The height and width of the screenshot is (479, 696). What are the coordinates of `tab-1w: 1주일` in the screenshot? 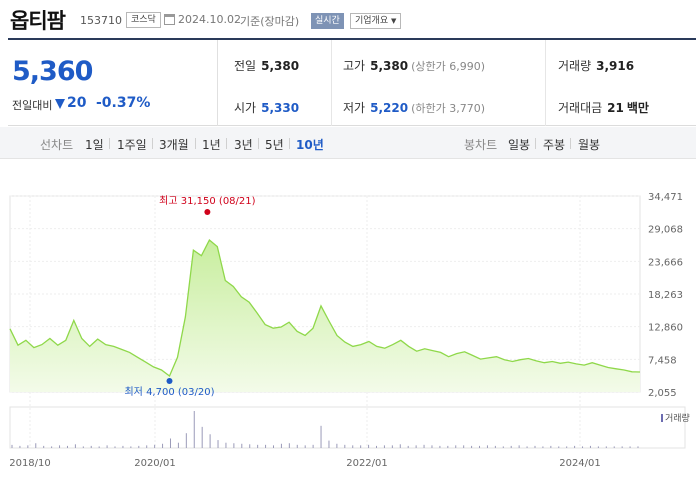 It's located at (132, 145).